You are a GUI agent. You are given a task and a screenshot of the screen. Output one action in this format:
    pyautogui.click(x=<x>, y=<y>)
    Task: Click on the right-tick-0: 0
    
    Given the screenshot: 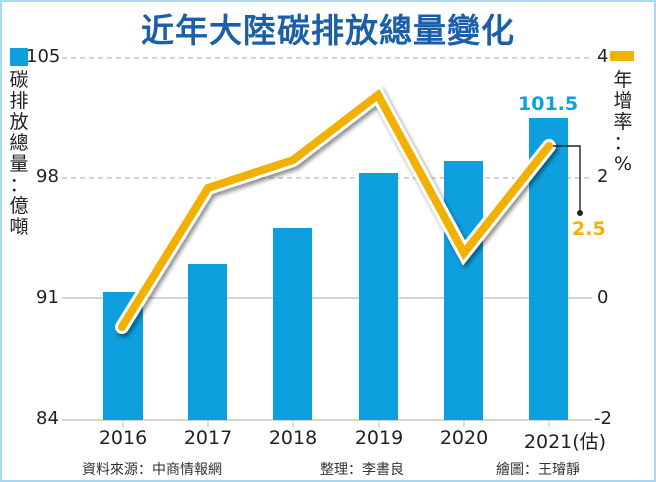 What is the action you would take?
    pyautogui.click(x=603, y=297)
    